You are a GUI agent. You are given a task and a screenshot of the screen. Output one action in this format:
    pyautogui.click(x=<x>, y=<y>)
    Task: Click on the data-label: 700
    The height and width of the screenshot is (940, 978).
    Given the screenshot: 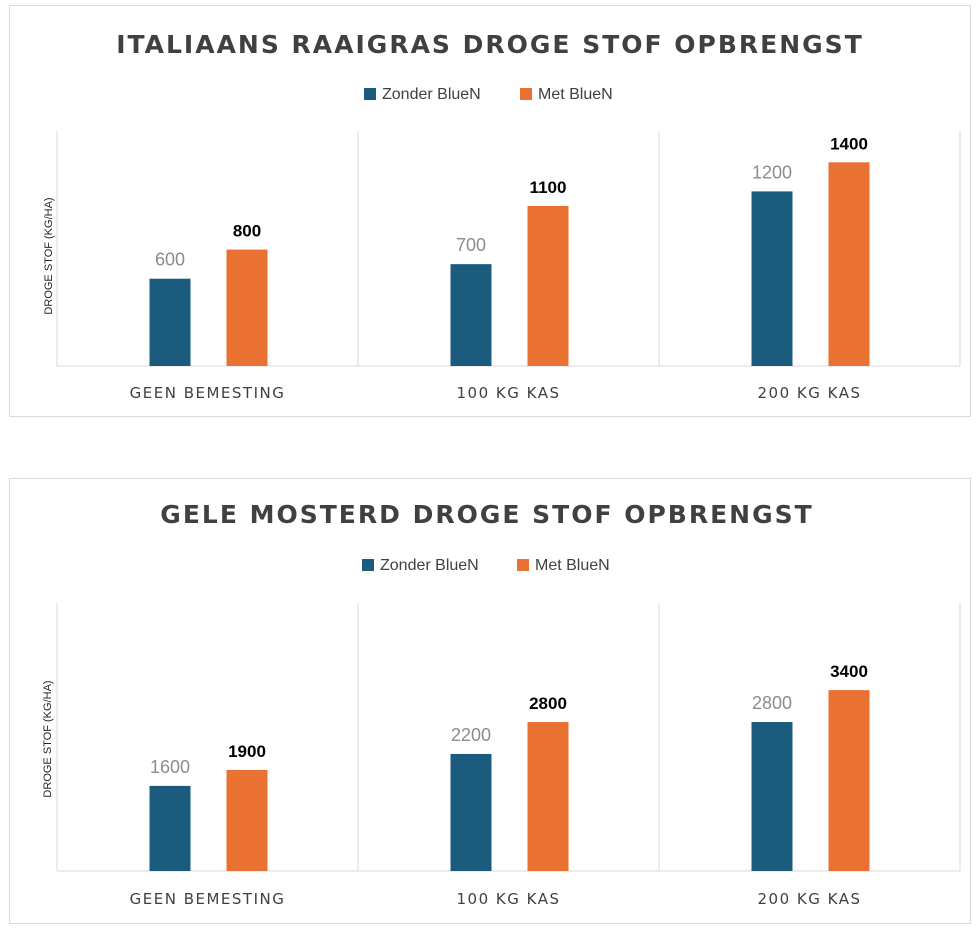 What is the action you would take?
    pyautogui.click(x=471, y=245)
    